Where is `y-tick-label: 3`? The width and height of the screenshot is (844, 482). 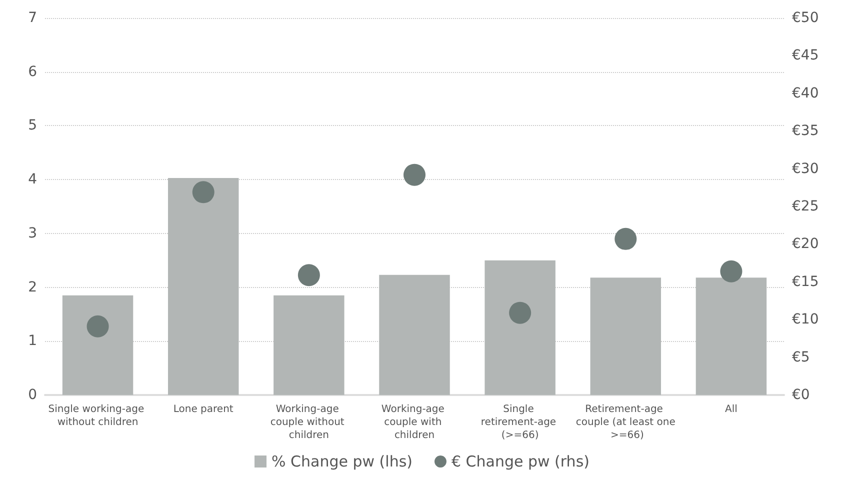
y-tick-label: 3 is located at coordinates (32, 233).